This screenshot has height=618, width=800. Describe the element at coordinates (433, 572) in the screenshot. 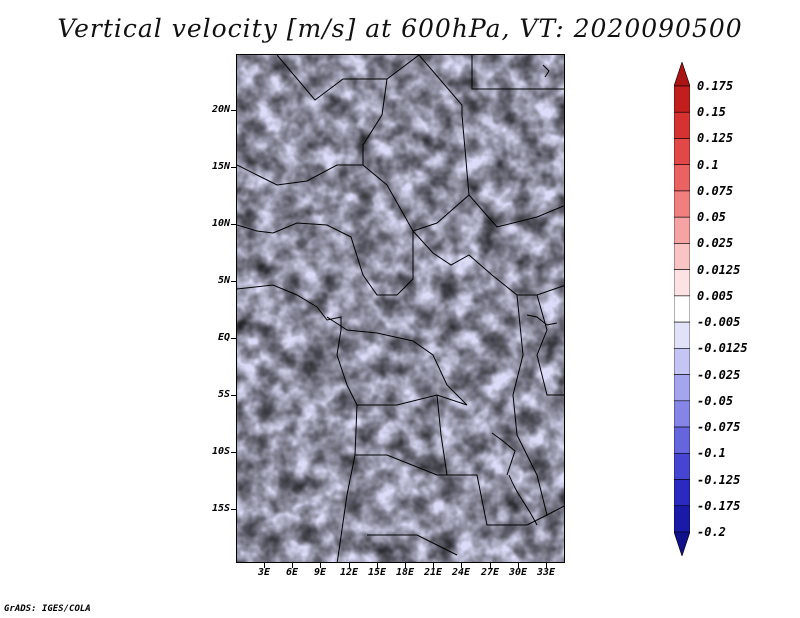

I see `lon-label-21e: 21E` at that location.